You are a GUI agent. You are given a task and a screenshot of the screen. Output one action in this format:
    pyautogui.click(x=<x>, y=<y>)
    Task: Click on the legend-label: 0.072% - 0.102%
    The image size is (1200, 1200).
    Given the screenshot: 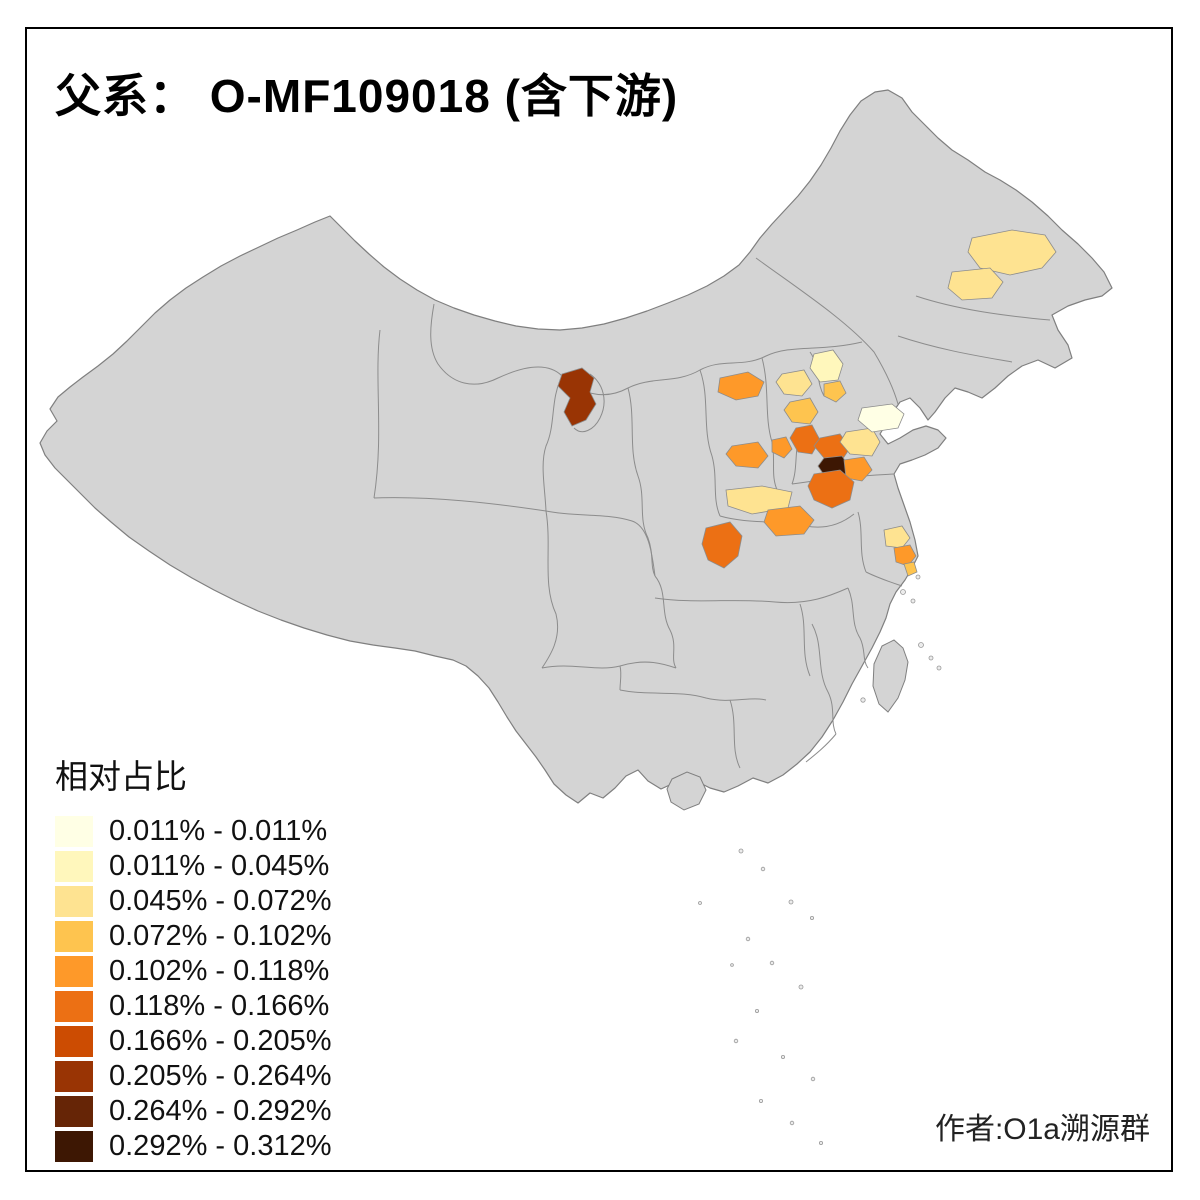 What is the action you would take?
    pyautogui.click(x=220, y=936)
    